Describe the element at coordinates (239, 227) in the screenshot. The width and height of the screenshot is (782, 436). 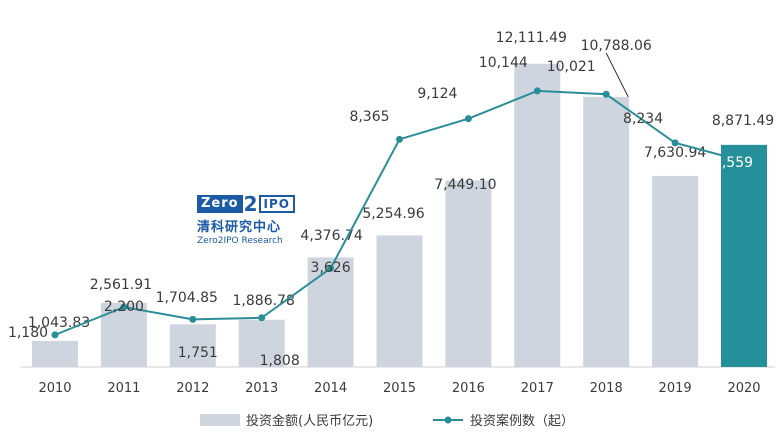
I see `logo-cn-name: 清科研究中心` at that location.